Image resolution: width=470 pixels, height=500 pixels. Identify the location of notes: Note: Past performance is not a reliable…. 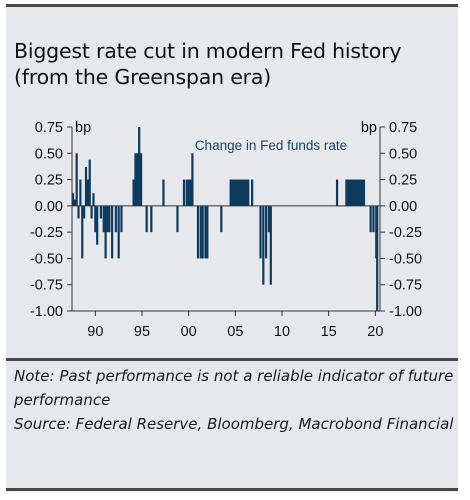
(234, 400).